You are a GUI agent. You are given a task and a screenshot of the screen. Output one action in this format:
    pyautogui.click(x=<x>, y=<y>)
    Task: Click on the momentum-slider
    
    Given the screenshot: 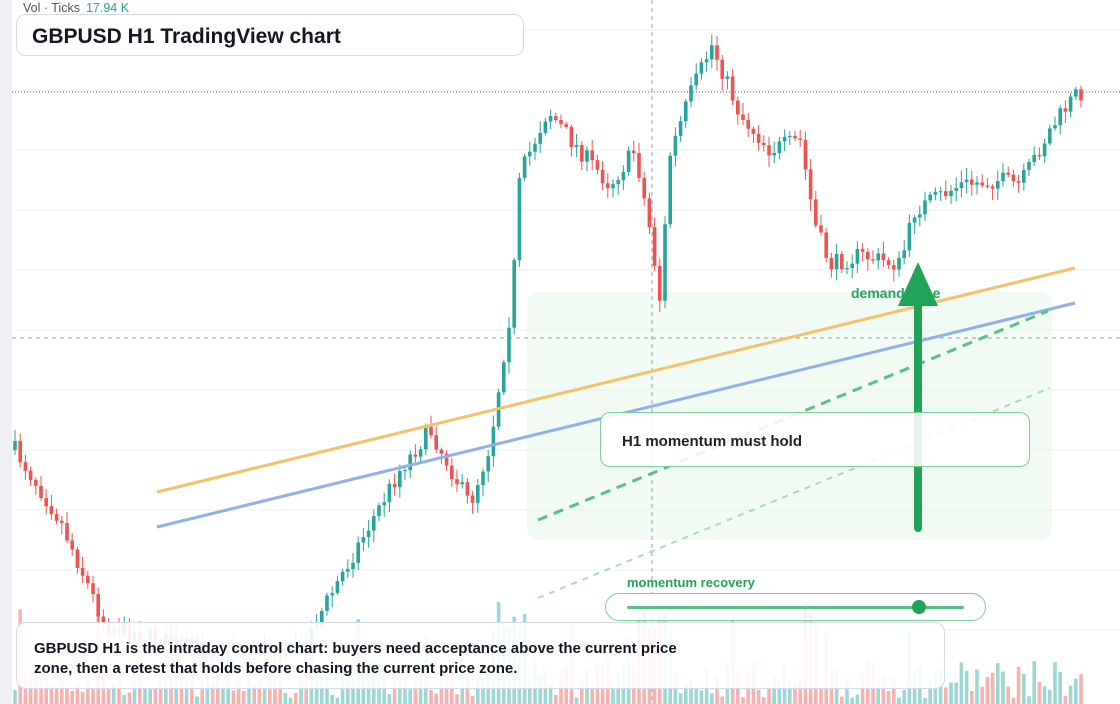 What is the action you would take?
    pyautogui.click(x=795, y=607)
    